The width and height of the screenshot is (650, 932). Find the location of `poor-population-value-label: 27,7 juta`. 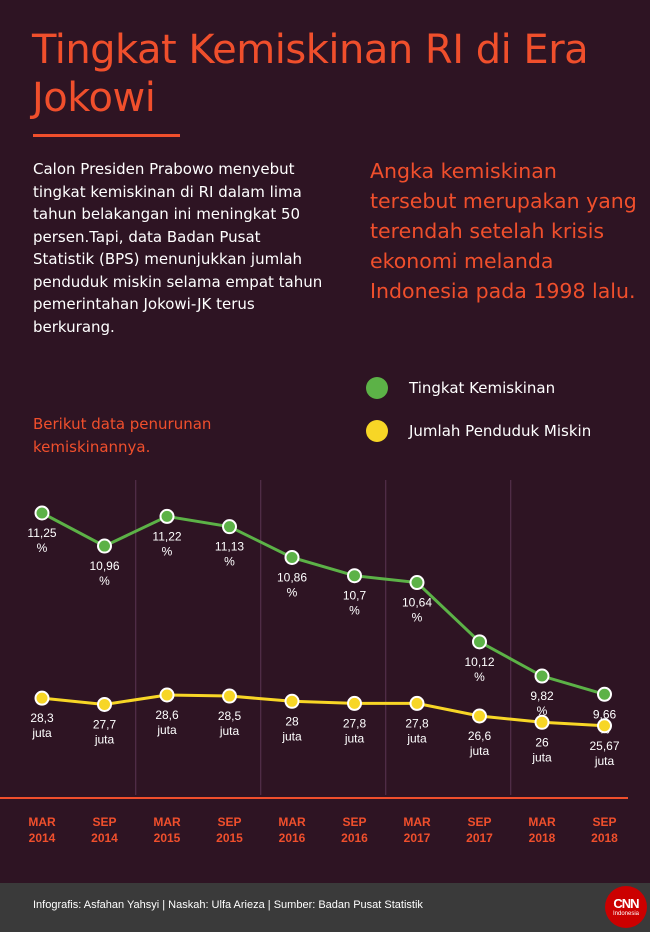

poor-population-value-label: 27,7 juta is located at coordinates (105, 731).